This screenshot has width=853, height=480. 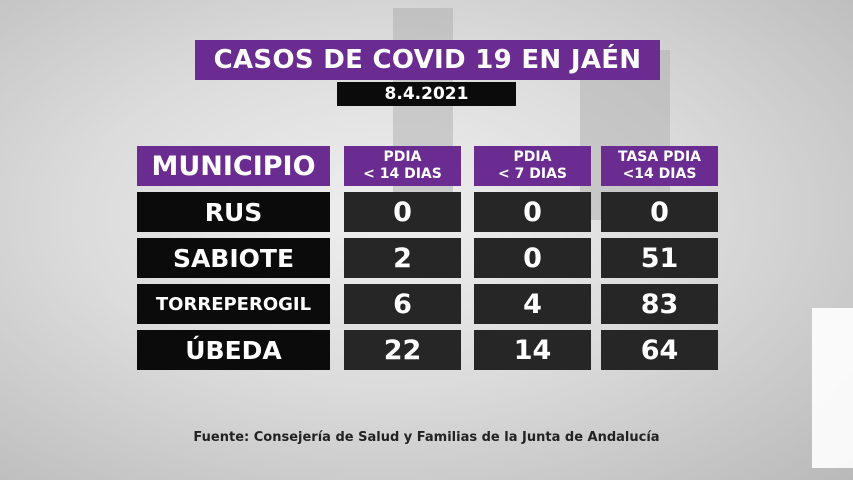 I want to click on table-cell-pdia-14: 22, so click(x=402, y=350).